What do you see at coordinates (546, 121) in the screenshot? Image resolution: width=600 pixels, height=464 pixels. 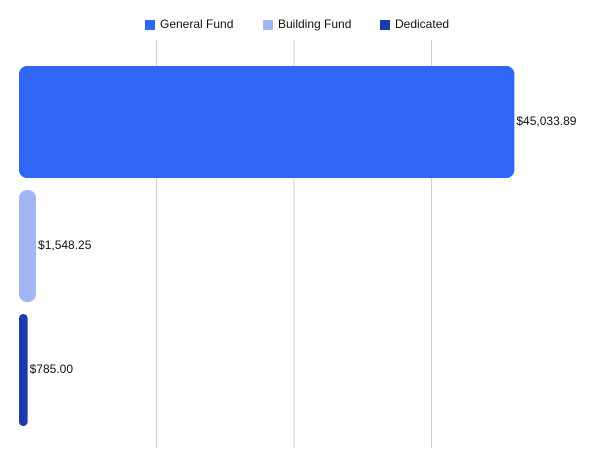 I see `data-label: $45,033.89` at bounding box center [546, 121].